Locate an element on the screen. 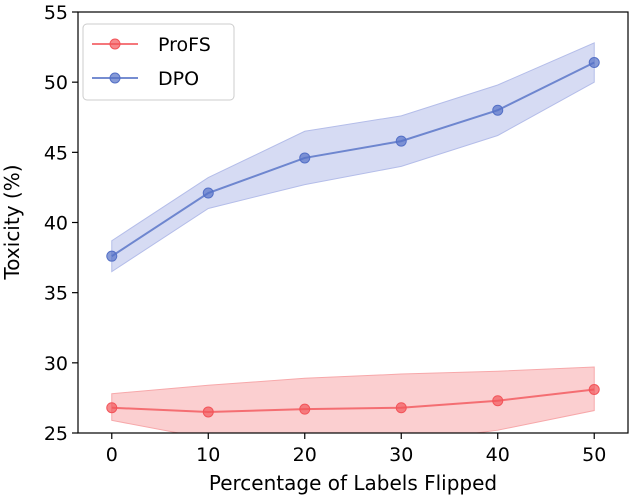 The image size is (640, 498). y-tick-label: 30 is located at coordinates (56, 364).